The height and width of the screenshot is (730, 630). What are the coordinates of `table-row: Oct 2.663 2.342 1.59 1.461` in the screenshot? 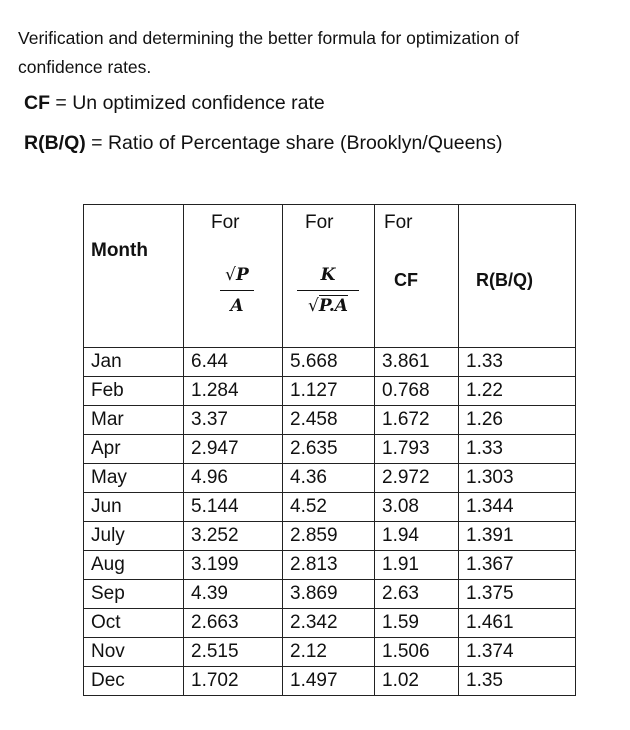 It's located at (329, 623).